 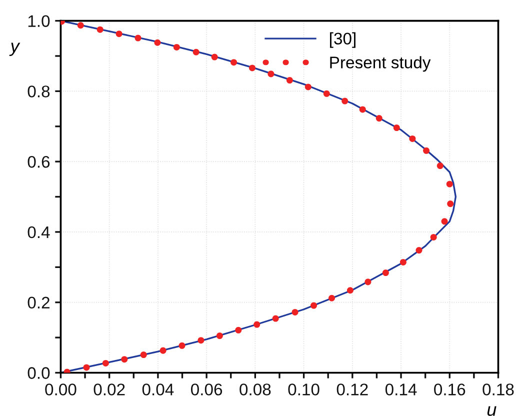 I want to click on y-tick-label: 1.0, so click(x=39, y=21).